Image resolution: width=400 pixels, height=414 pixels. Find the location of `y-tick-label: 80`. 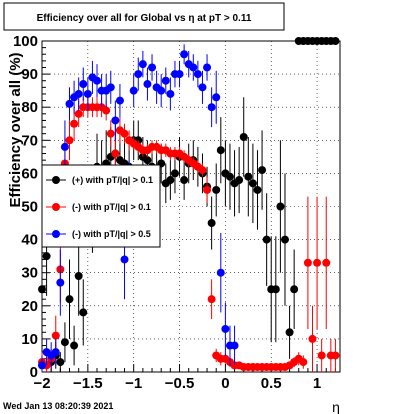

y-tick-label: 80 is located at coordinates (29, 107).